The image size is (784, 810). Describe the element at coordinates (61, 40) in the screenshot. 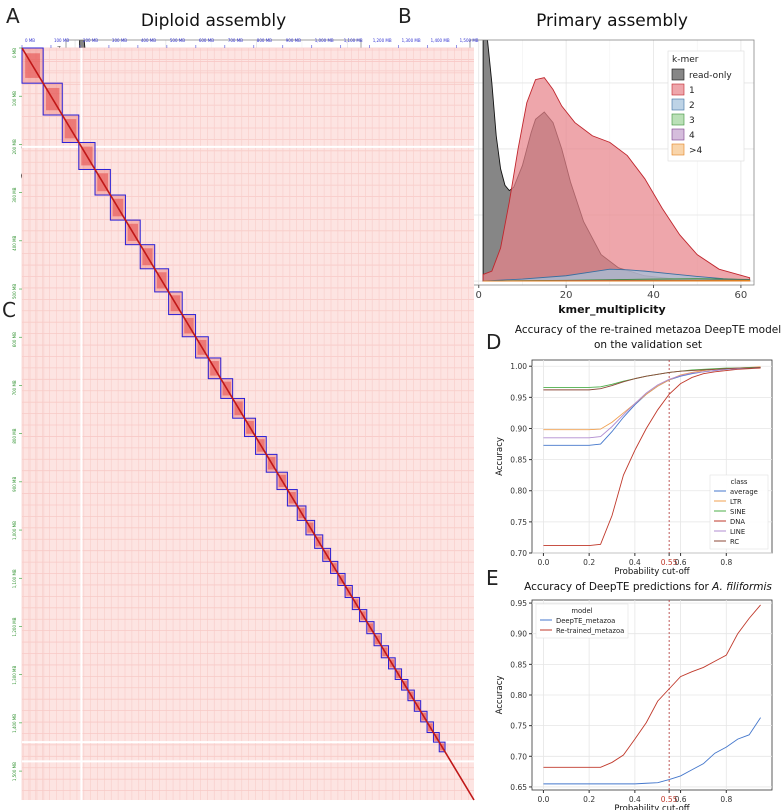

I see `hic-top-tick-label: 100 MB` at that location.